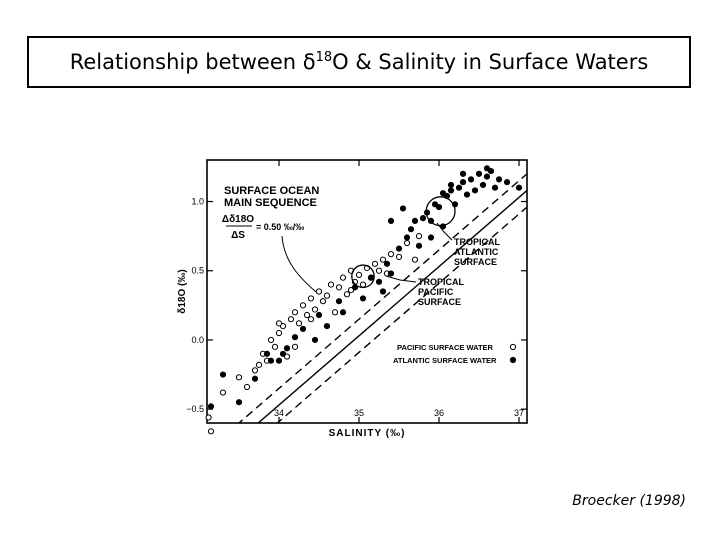 The image size is (720, 540). What do you see at coordinates (280, 227) in the screenshot?
I see `slope-value: = 0.50 ‰/‰` at bounding box center [280, 227].